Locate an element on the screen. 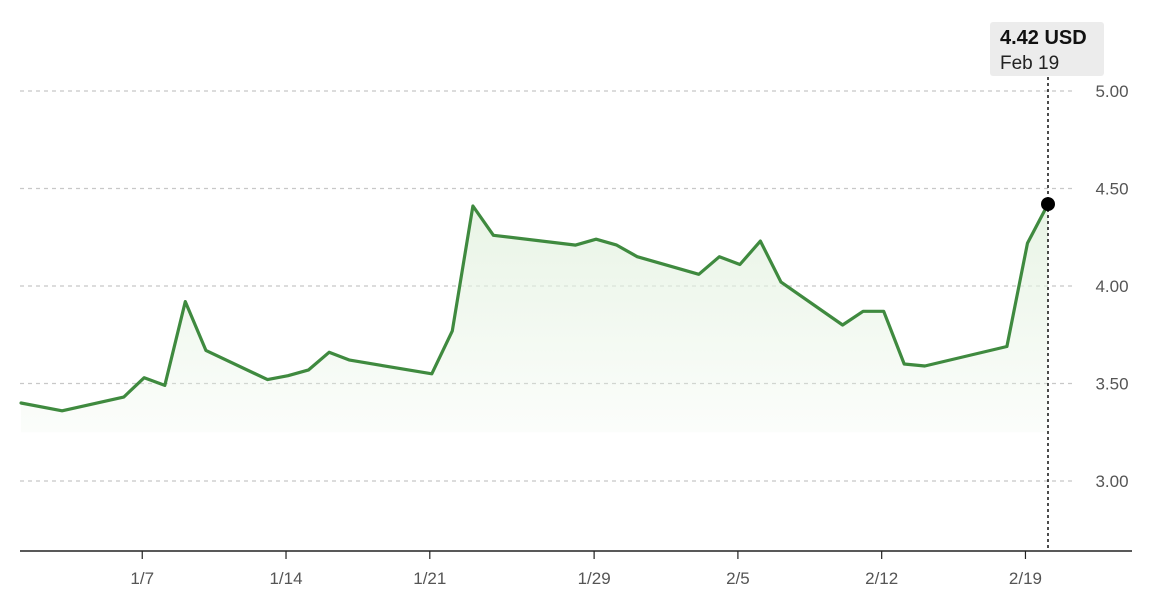 Image resolution: width=1174 pixels, height=603 pixels. x-tick-label: 2/5 is located at coordinates (738, 578).